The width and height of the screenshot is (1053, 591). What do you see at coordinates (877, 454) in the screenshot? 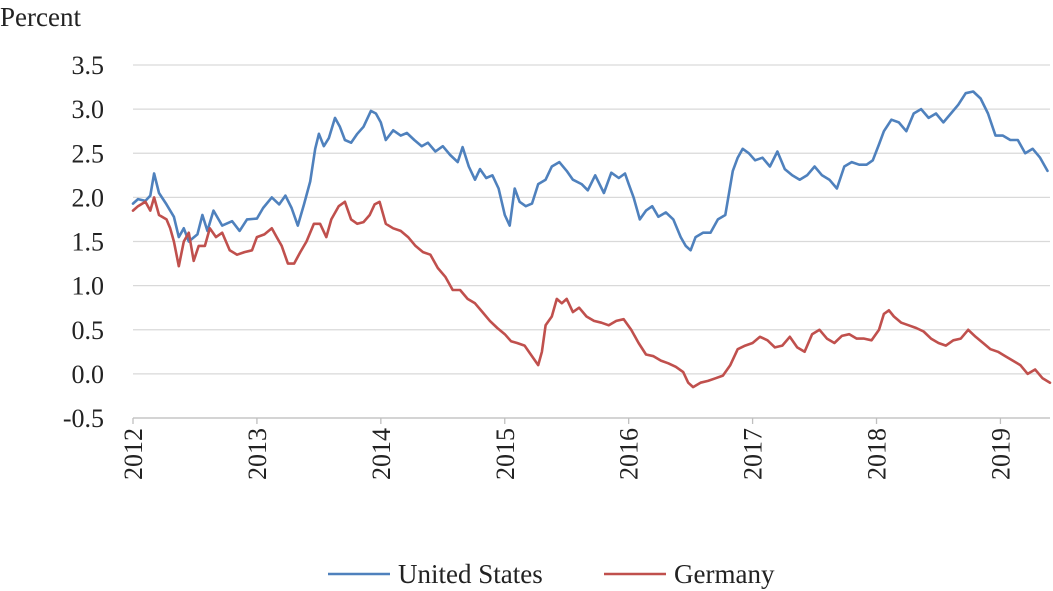
I see `x-tick-label: 2018` at bounding box center [877, 454].